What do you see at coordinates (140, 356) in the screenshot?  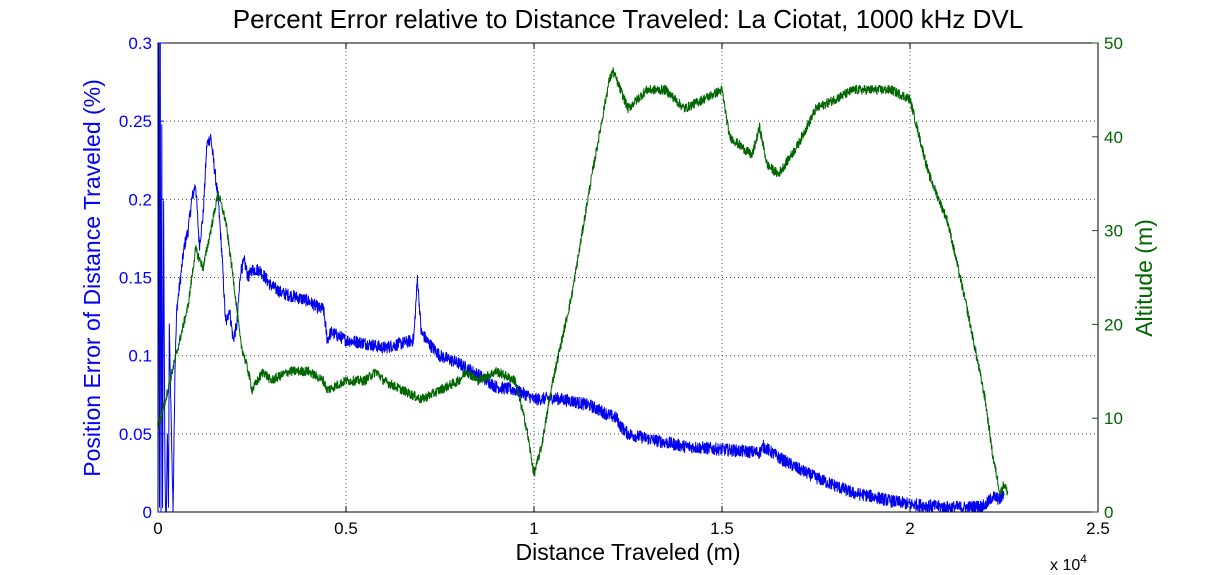 I see `y-left-tick-label: 0.1` at bounding box center [140, 356].